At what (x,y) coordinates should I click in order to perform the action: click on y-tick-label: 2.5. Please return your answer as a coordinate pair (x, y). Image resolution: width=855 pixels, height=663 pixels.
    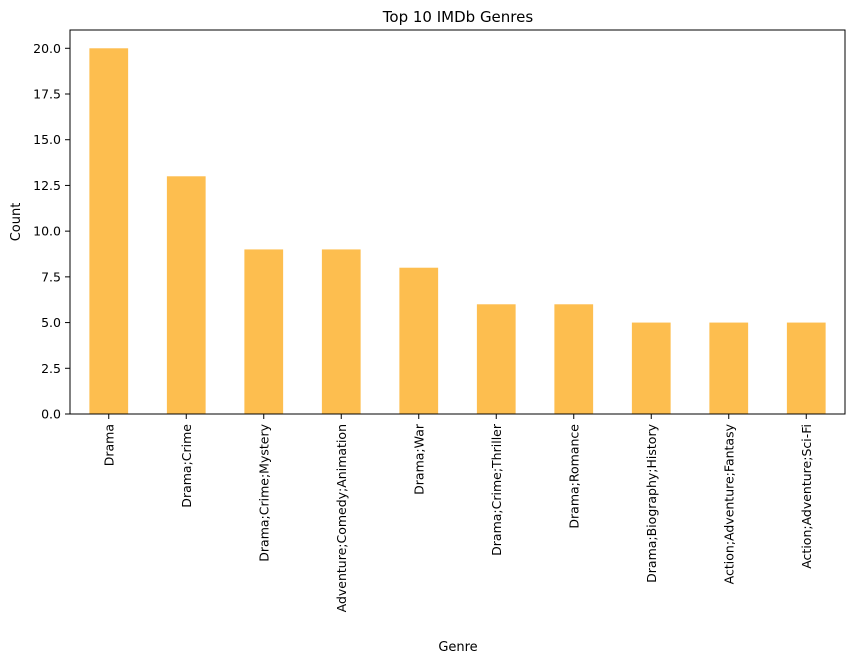
    Looking at the image, I should click on (51, 368).